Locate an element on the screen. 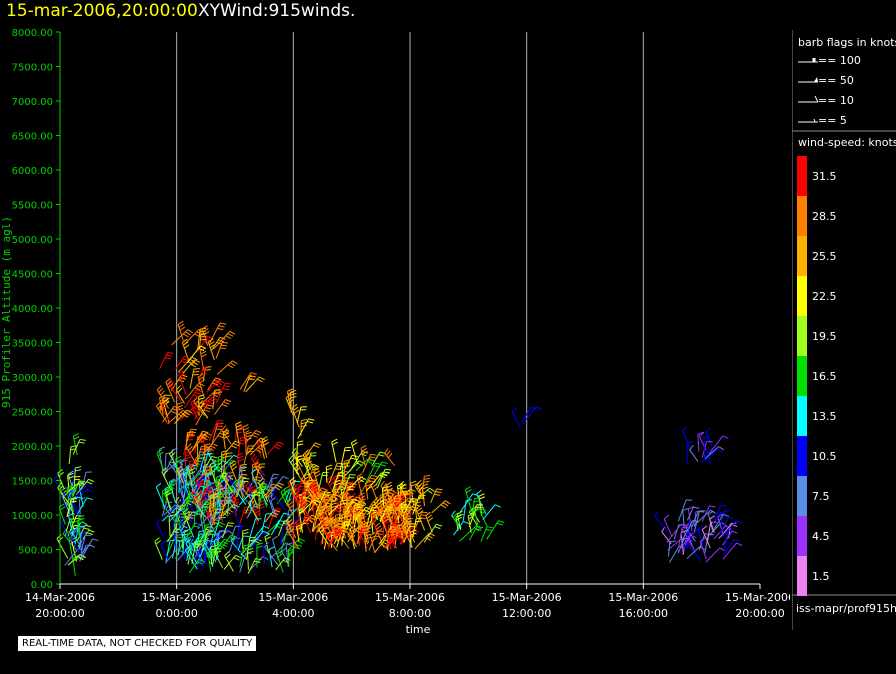 This screenshot has width=896, height=674. y-tick-label: 0.00 is located at coordinates (42, 585).